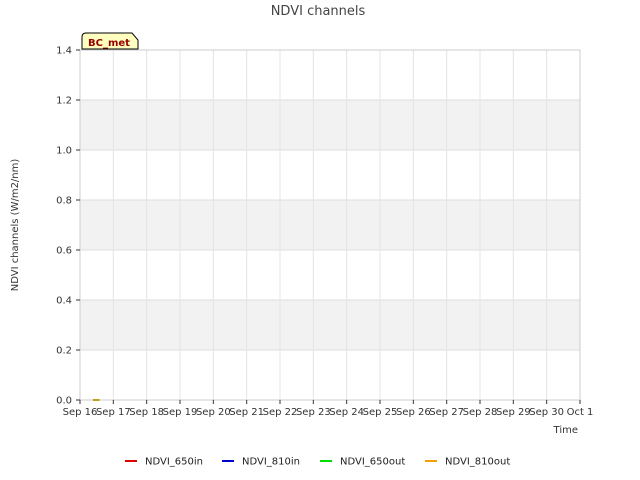 This screenshot has width=640, height=480. Describe the element at coordinates (271, 462) in the screenshot. I see `legend-label: NDVI_810in` at that location.